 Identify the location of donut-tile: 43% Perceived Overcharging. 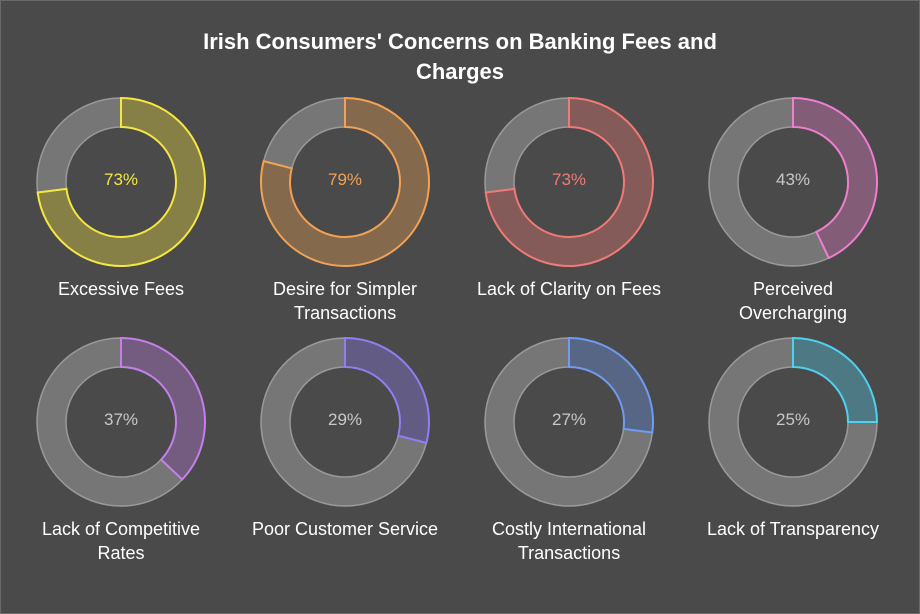
(793, 216).